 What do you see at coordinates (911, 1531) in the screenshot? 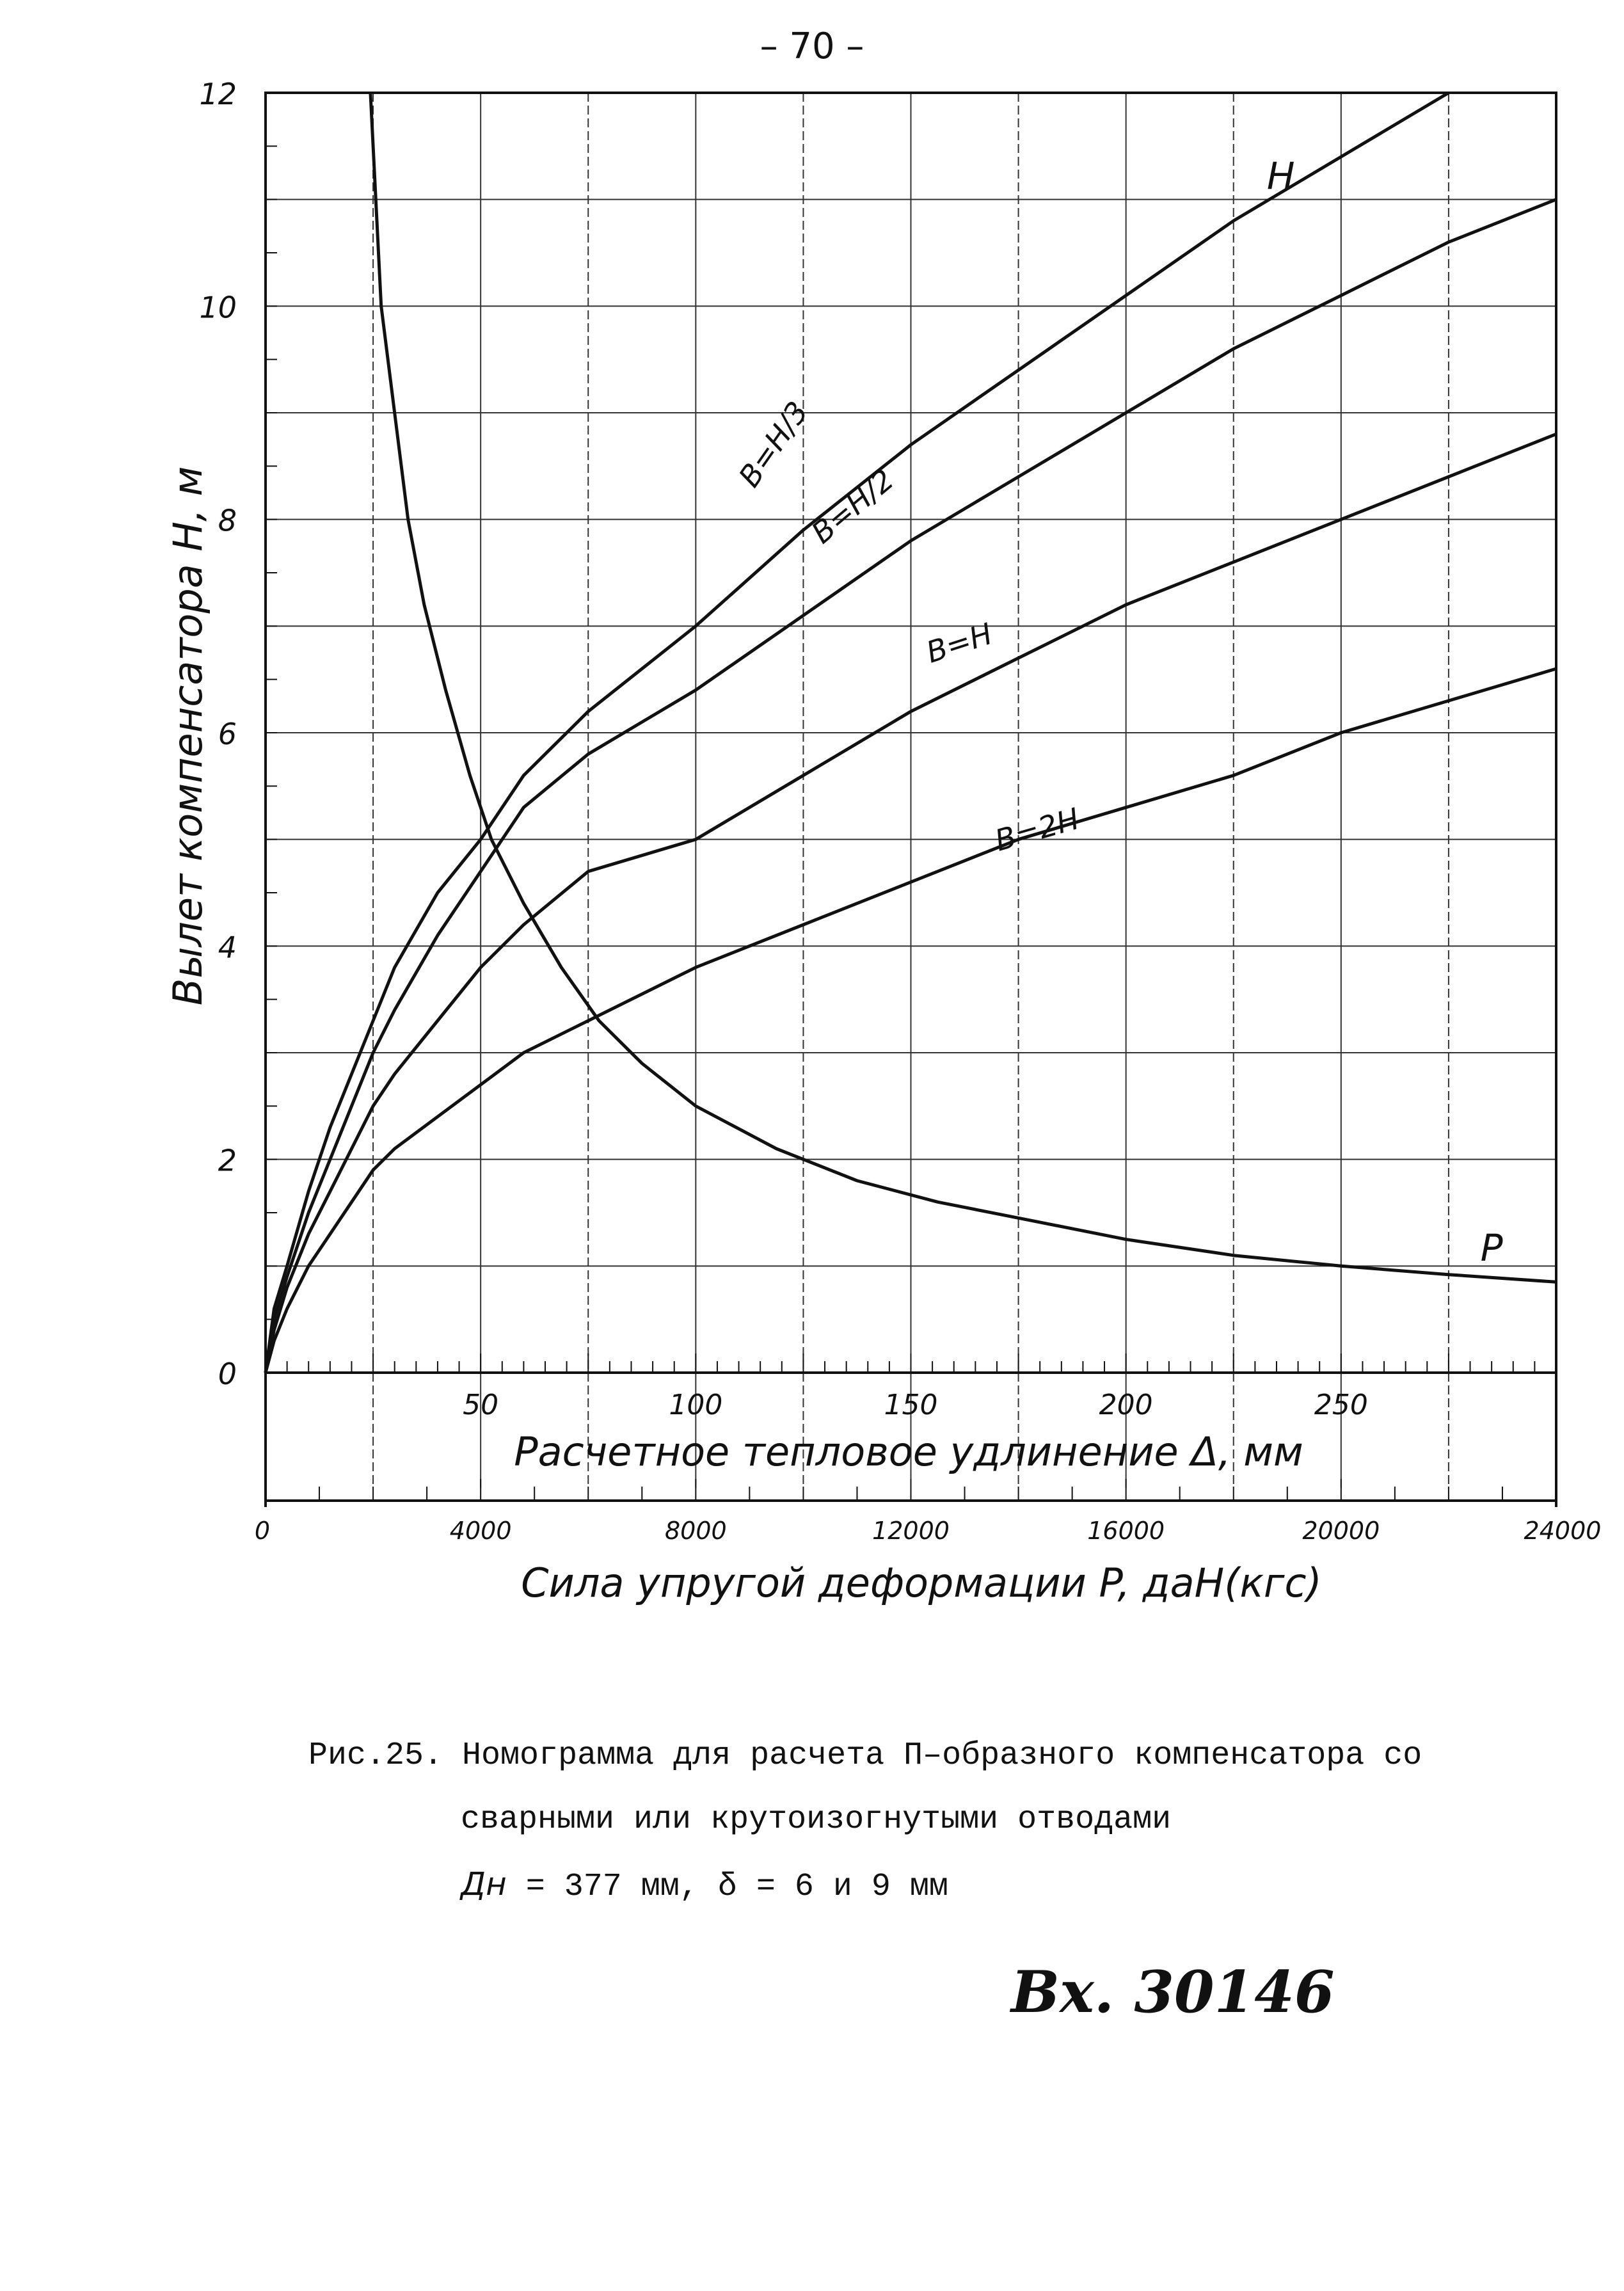
I see `force-tick-label: 12000` at bounding box center [911, 1531].